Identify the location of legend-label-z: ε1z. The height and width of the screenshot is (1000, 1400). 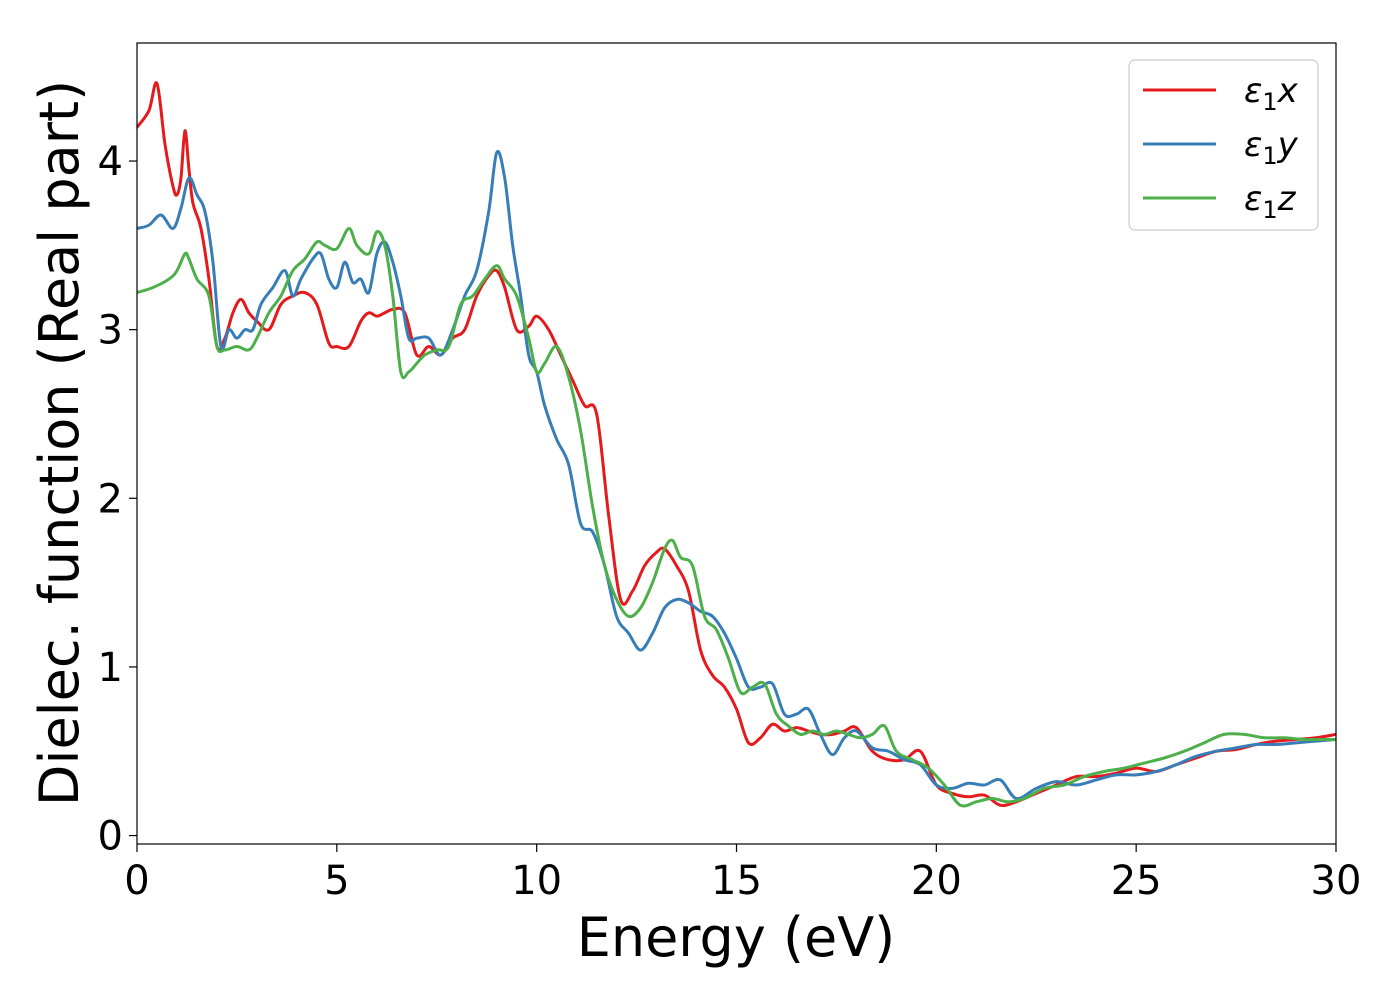
(1270, 201).